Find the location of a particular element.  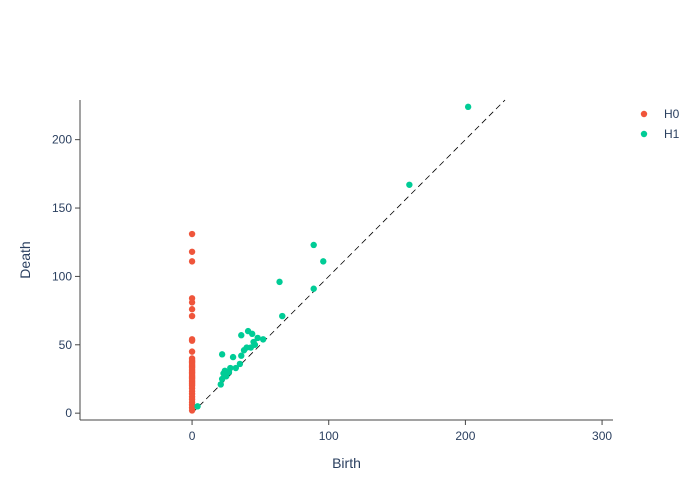

y-axis-ticks: 0 50 100 150 200 is located at coordinates (66, 276).